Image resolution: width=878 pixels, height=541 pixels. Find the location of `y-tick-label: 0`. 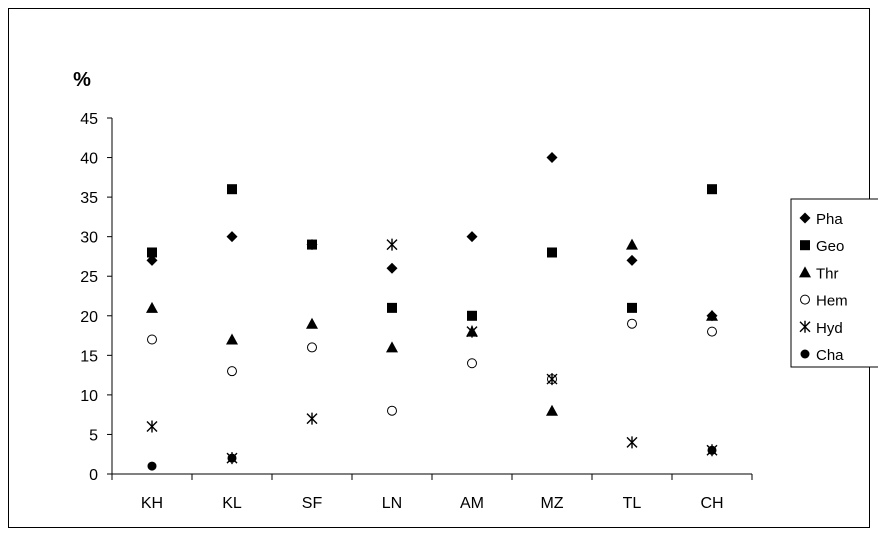

y-tick-label: 0 is located at coordinates (93, 475).